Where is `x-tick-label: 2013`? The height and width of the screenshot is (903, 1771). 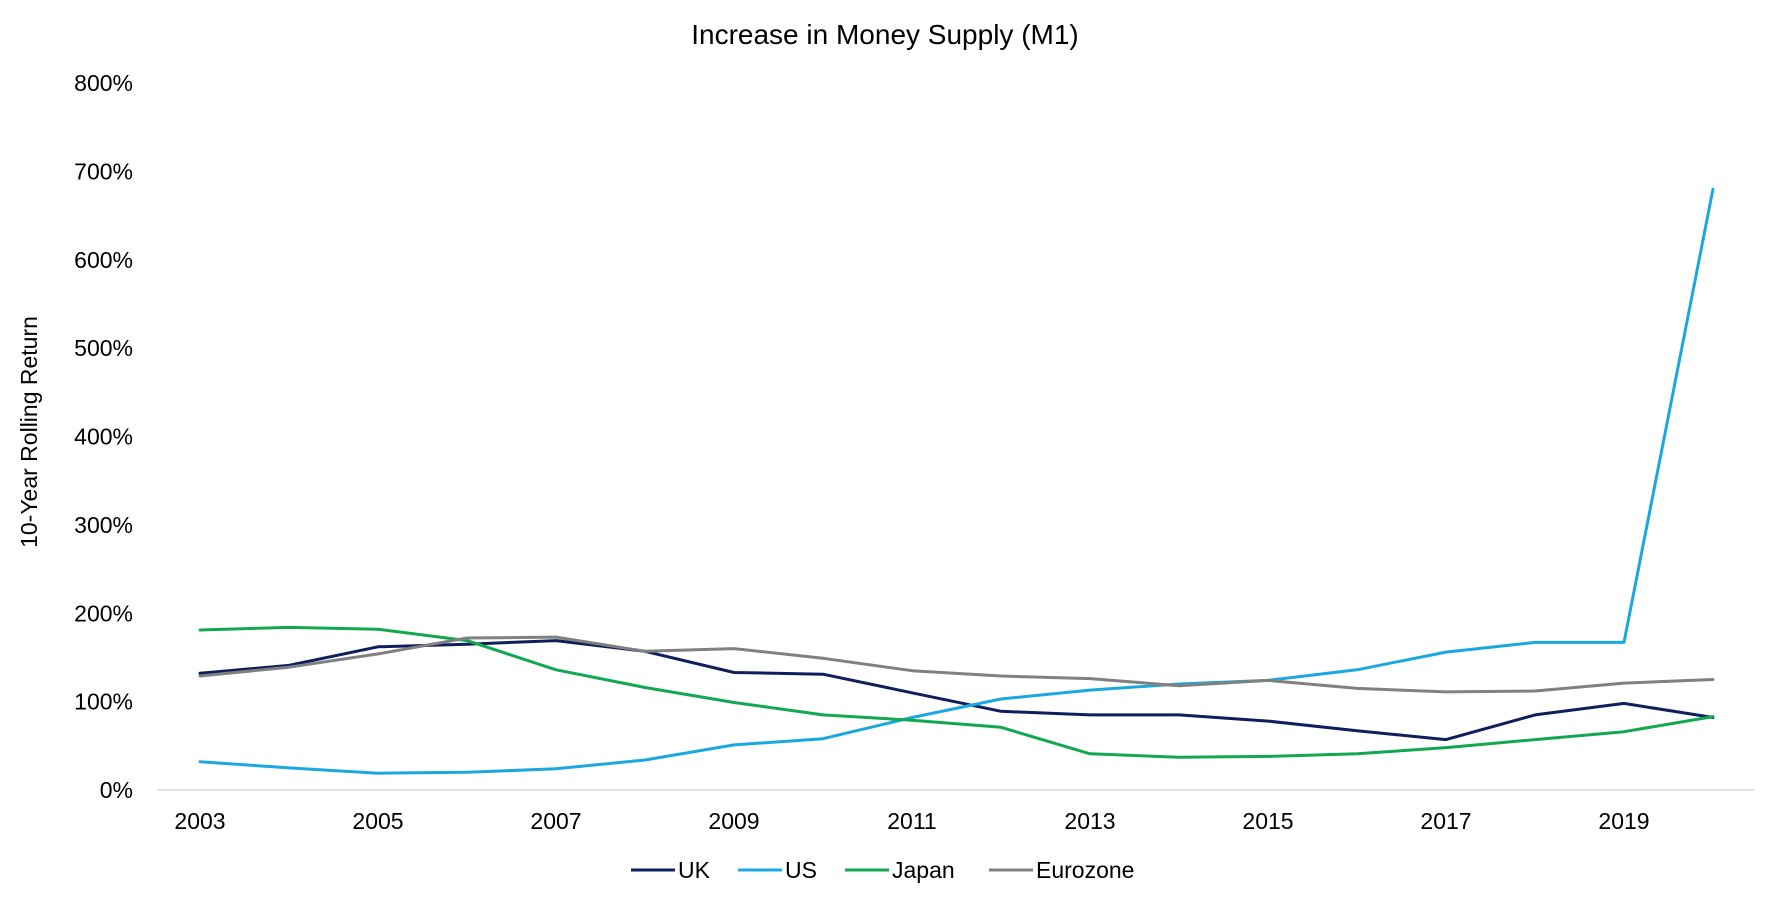 x-tick-label: 2013 is located at coordinates (1089, 821).